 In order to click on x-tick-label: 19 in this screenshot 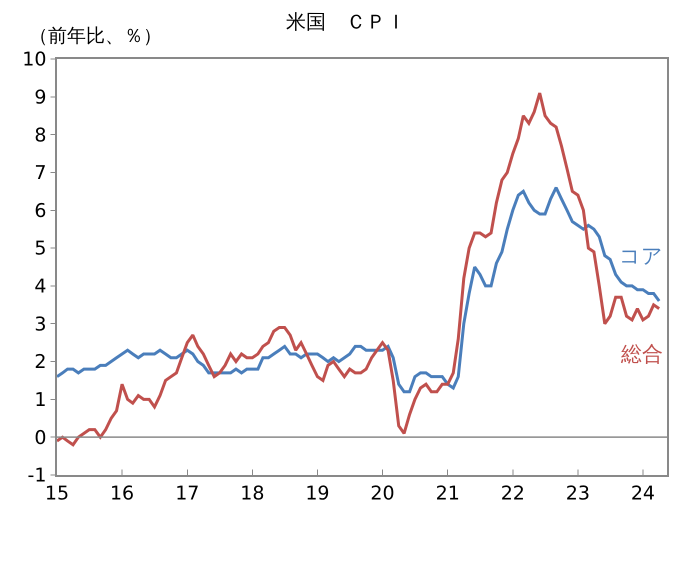, I will do `click(317, 493)`.